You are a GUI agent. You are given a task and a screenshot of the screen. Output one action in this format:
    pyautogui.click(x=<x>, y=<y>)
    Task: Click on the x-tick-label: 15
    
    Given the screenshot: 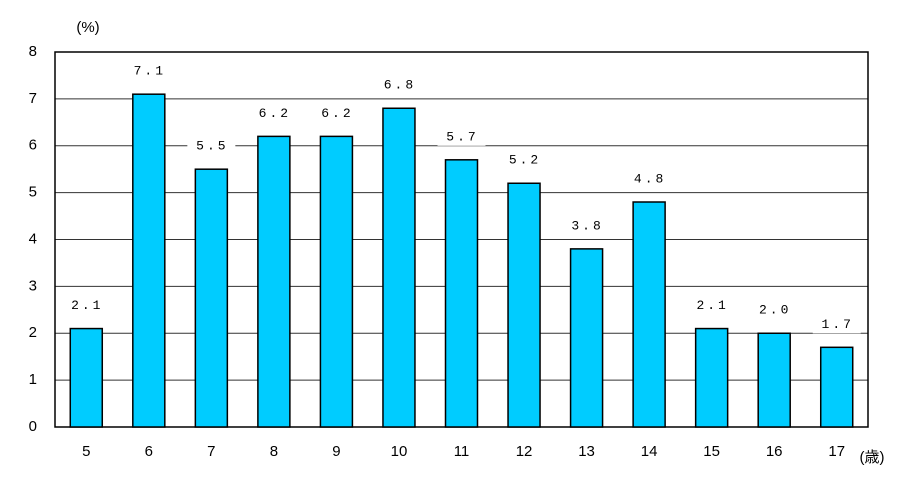 What is the action you would take?
    pyautogui.click(x=711, y=451)
    